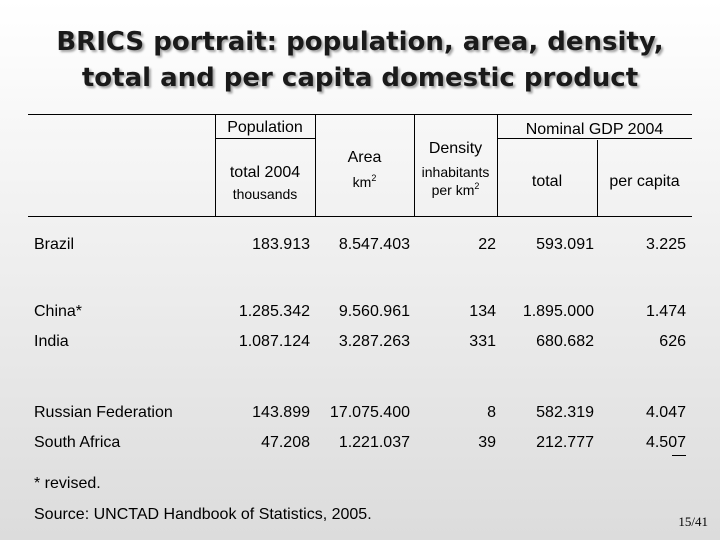  What do you see at coordinates (265, 138) in the screenshot?
I see `population-header-rule` at bounding box center [265, 138].